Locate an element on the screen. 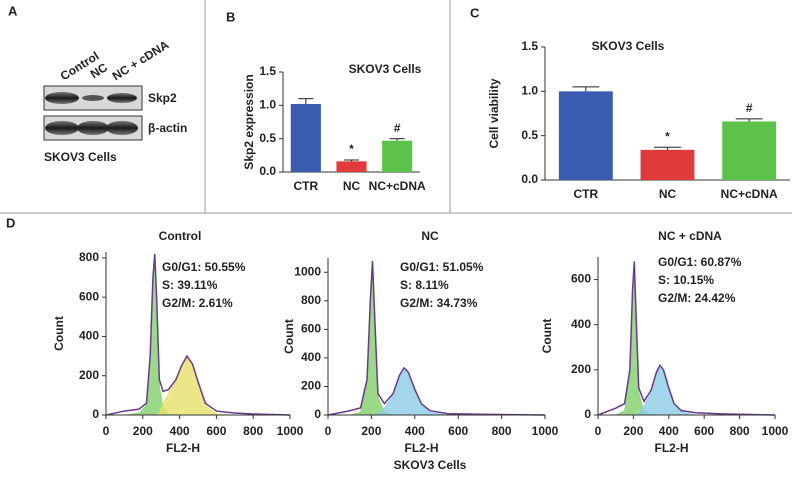 This screenshot has width=792, height=485. chart-title: NC + cDNA is located at coordinates (690, 236).